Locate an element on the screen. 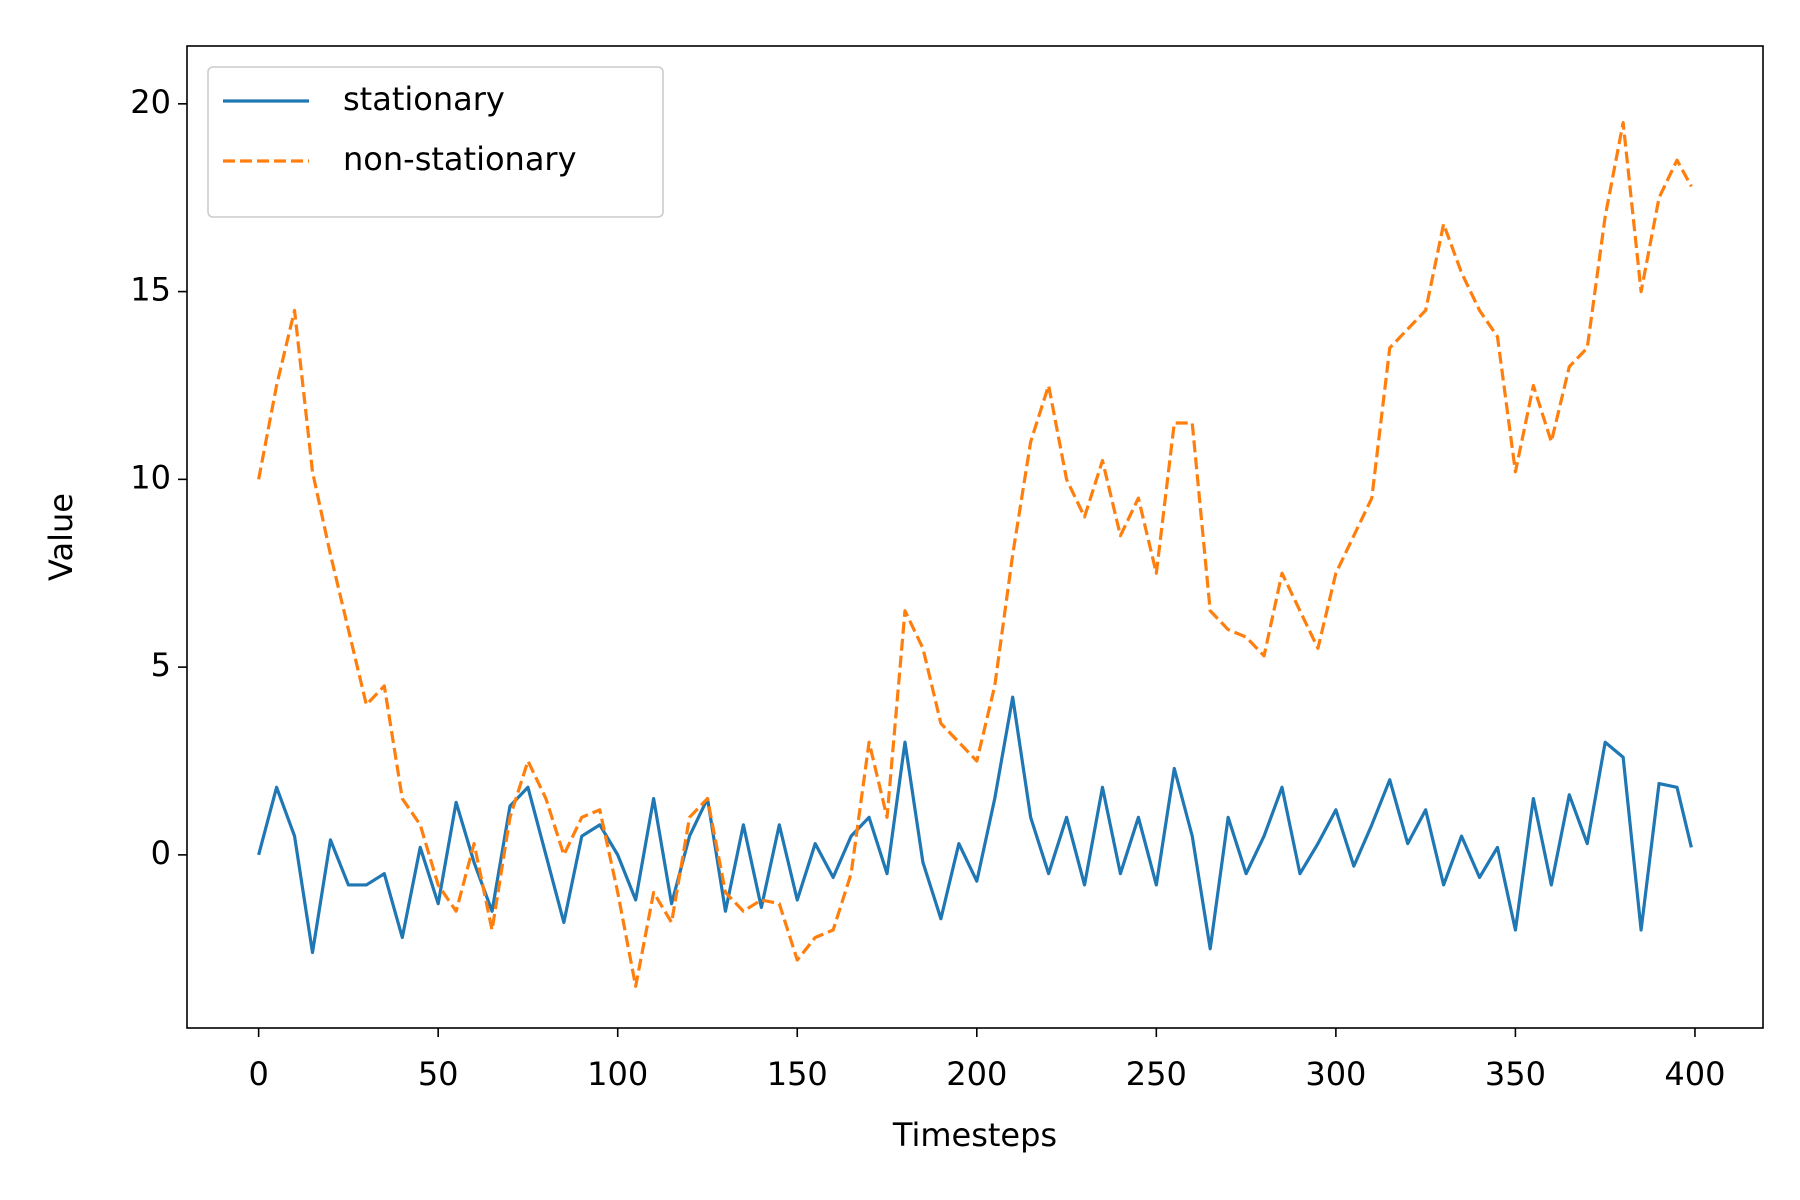  y-tick-label: 5 is located at coordinates (161, 665).